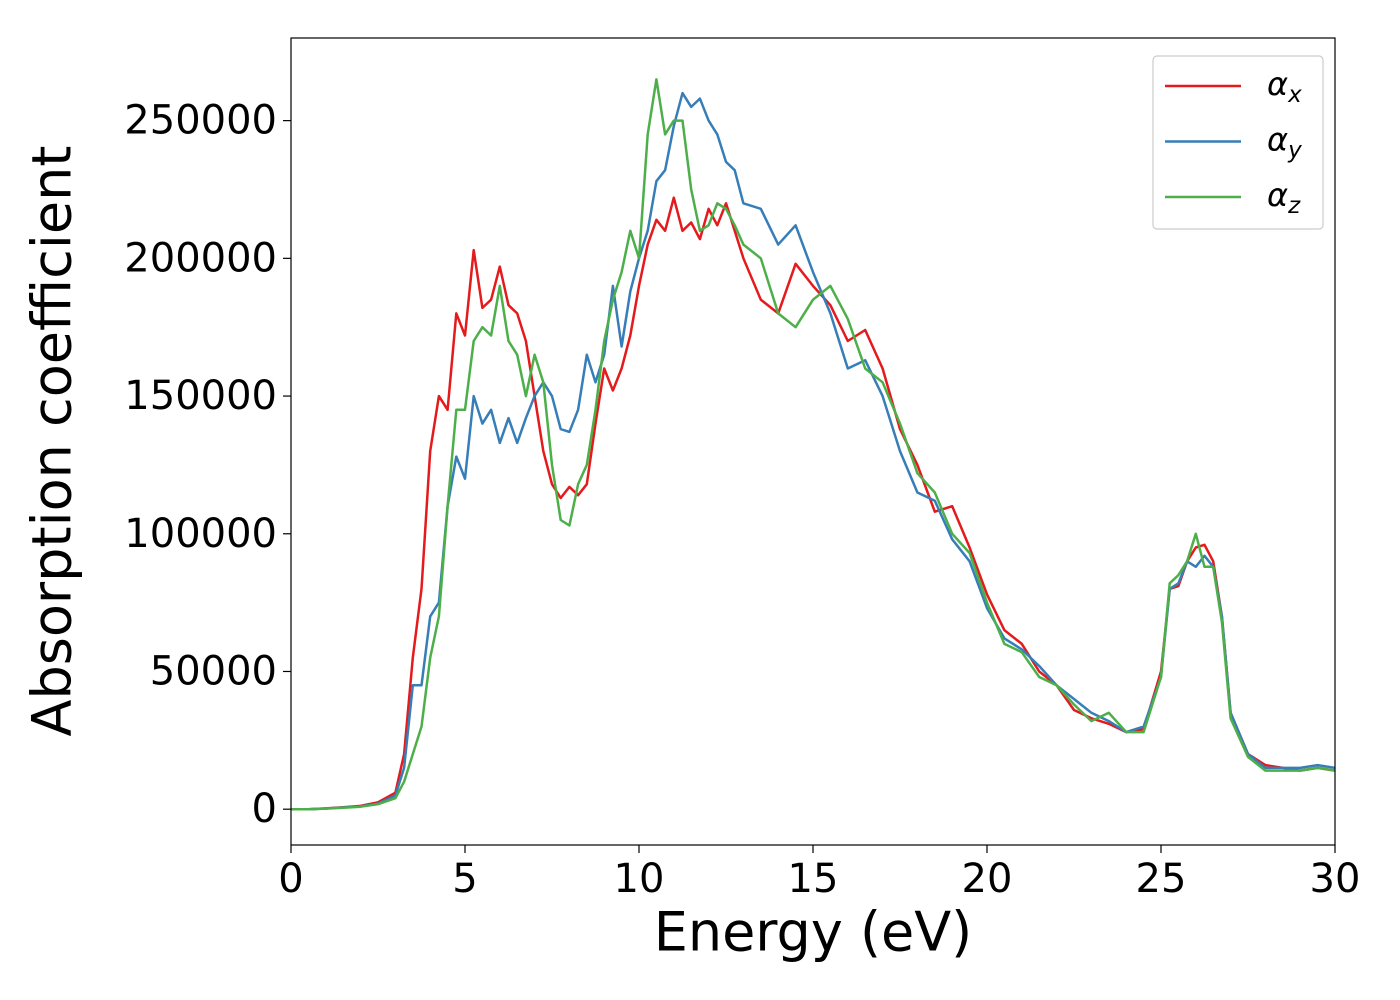 This screenshot has height=1000, width=1400. I want to click on x-tick-label: 5, so click(464, 879).